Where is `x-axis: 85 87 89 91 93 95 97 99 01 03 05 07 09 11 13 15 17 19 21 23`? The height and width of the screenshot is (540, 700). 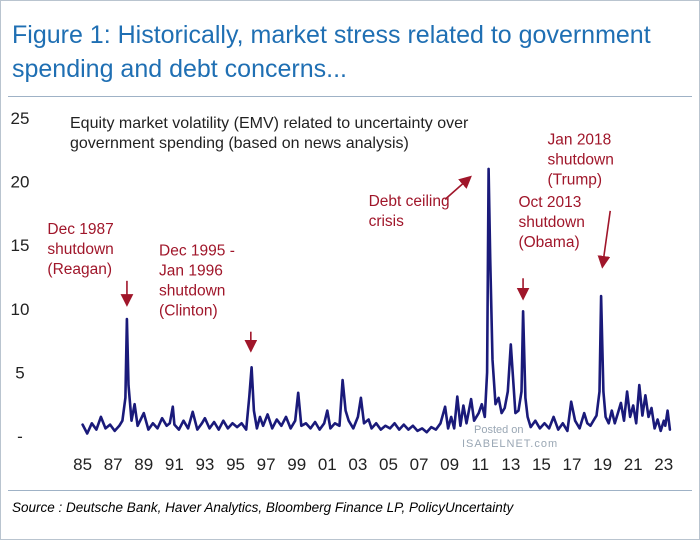
x-axis: 85 87 89 91 93 95 97 99 01 03 05 07 09 11 13 15 17 19 21 23 is located at coordinates (373, 464).